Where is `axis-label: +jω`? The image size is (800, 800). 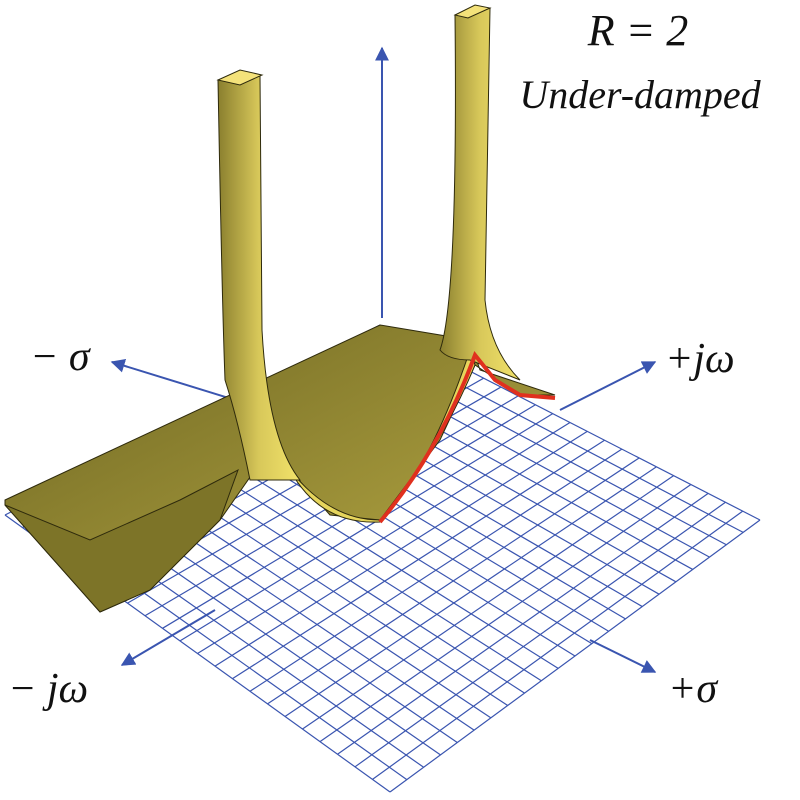 axis-label: +jω is located at coordinates (700, 359).